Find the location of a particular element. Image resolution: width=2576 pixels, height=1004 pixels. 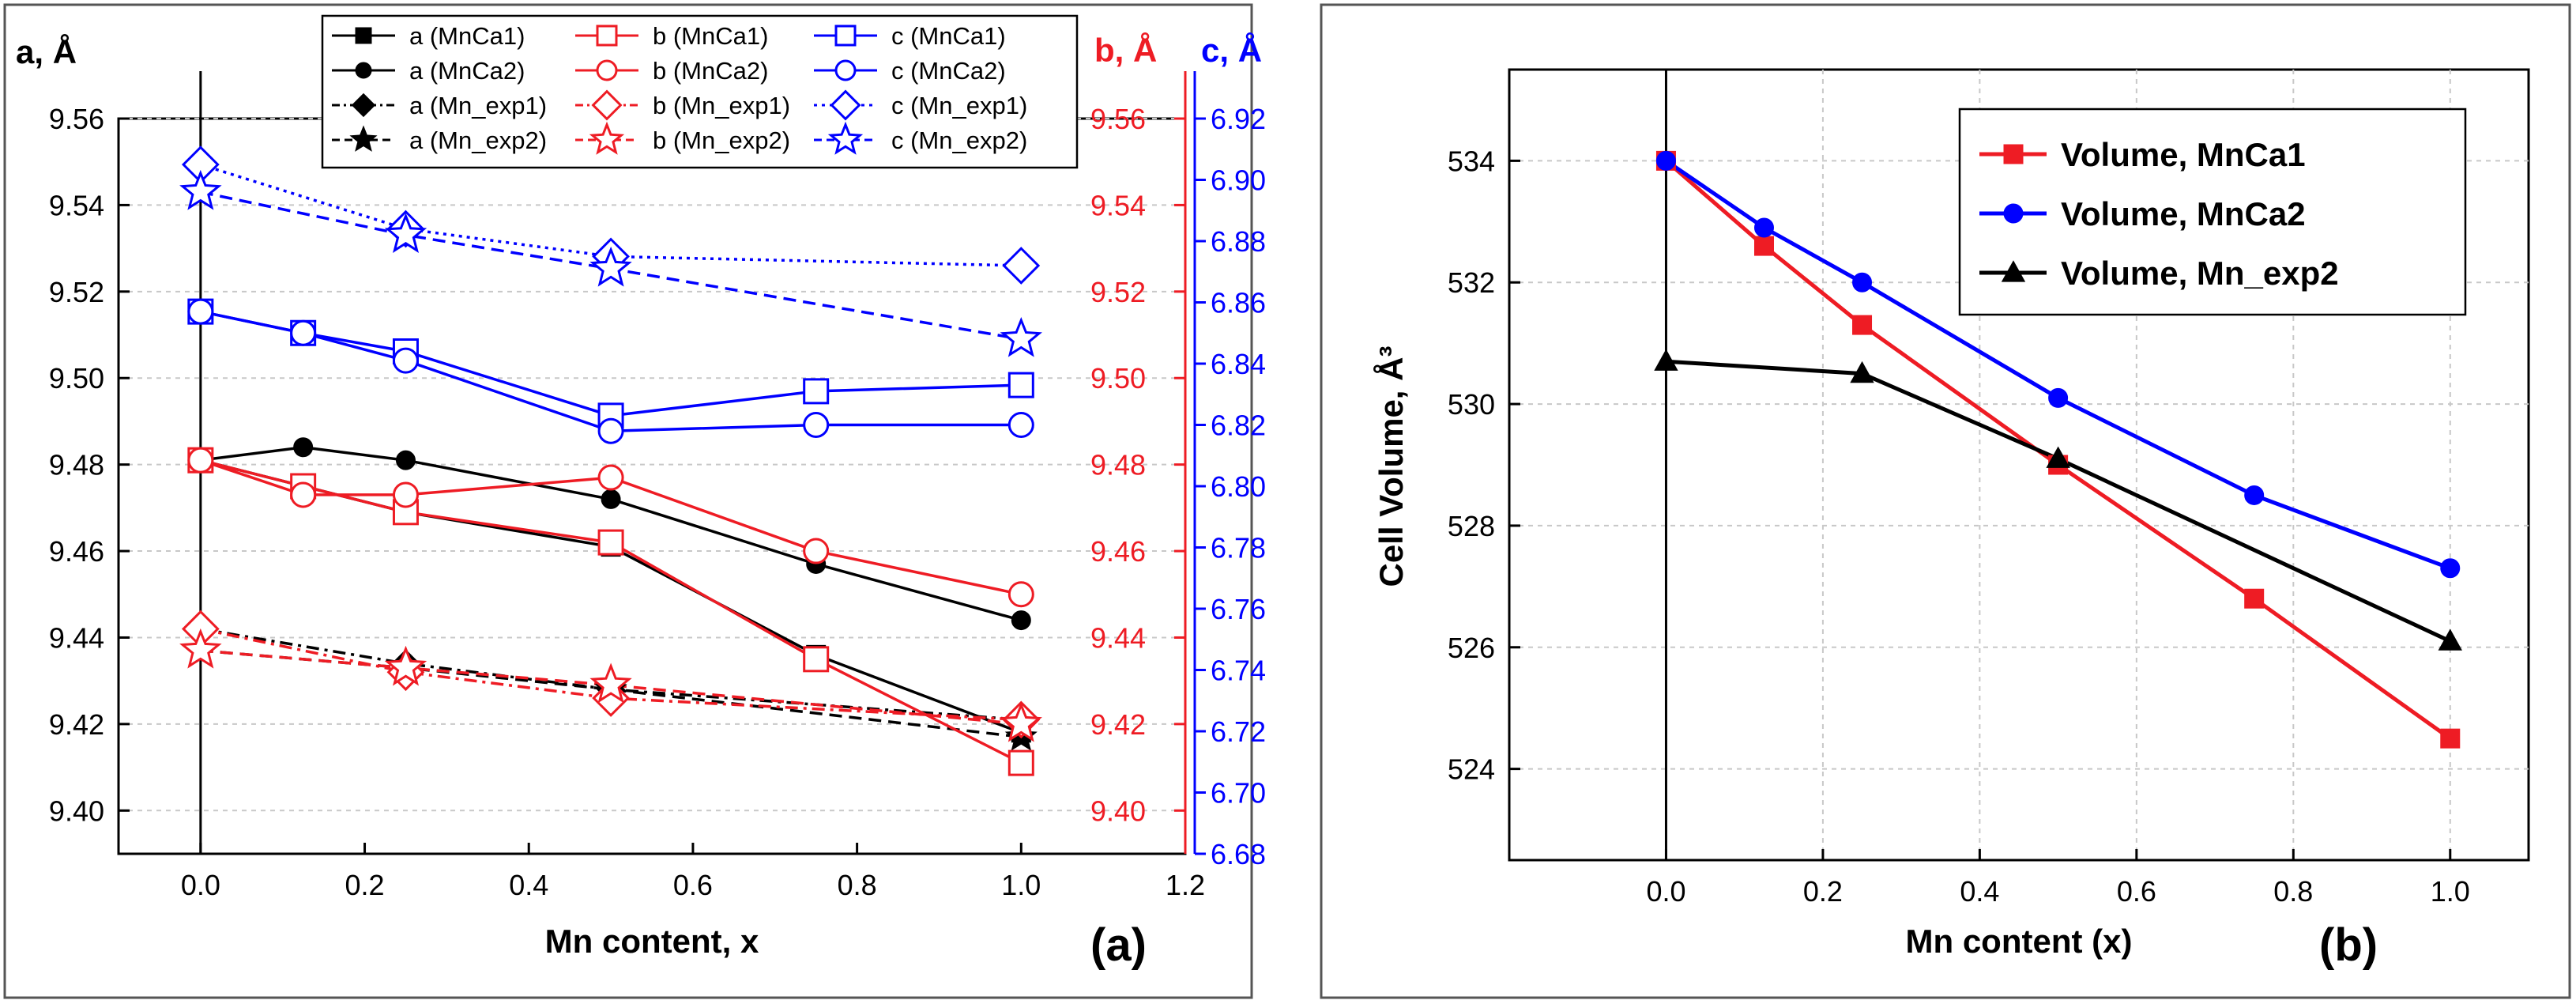

legend-label-c-mn-exp2: c (Mn_exp2) is located at coordinates (959, 140).